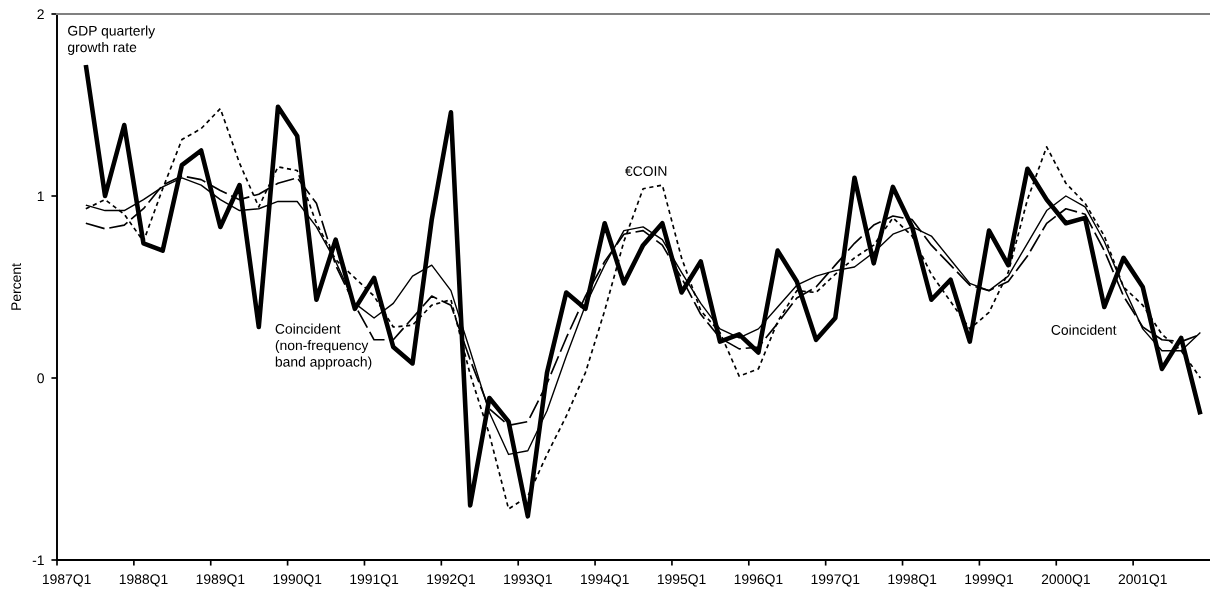 Image resolution: width=1210 pixels, height=594 pixels. What do you see at coordinates (40, 196) in the screenshot?
I see `y-tick-label: 1` at bounding box center [40, 196].